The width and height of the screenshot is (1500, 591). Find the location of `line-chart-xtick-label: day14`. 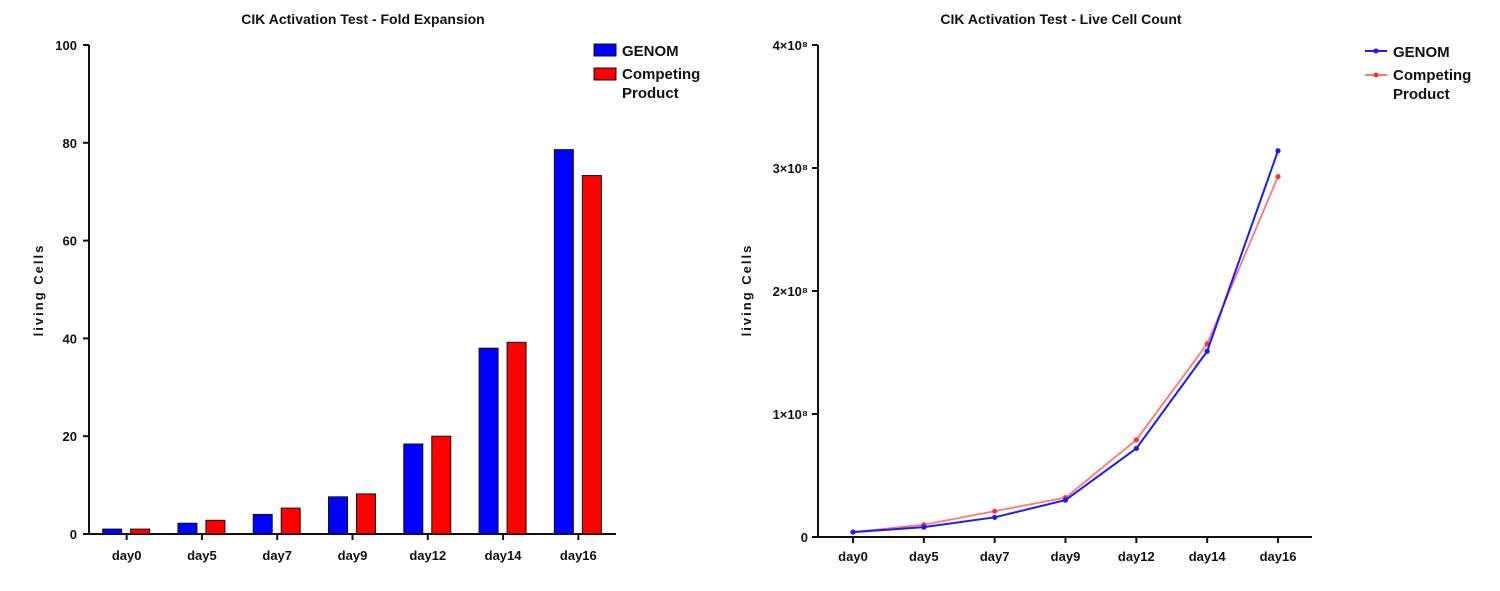

line-chart-xtick-label: day14 is located at coordinates (1208, 556).